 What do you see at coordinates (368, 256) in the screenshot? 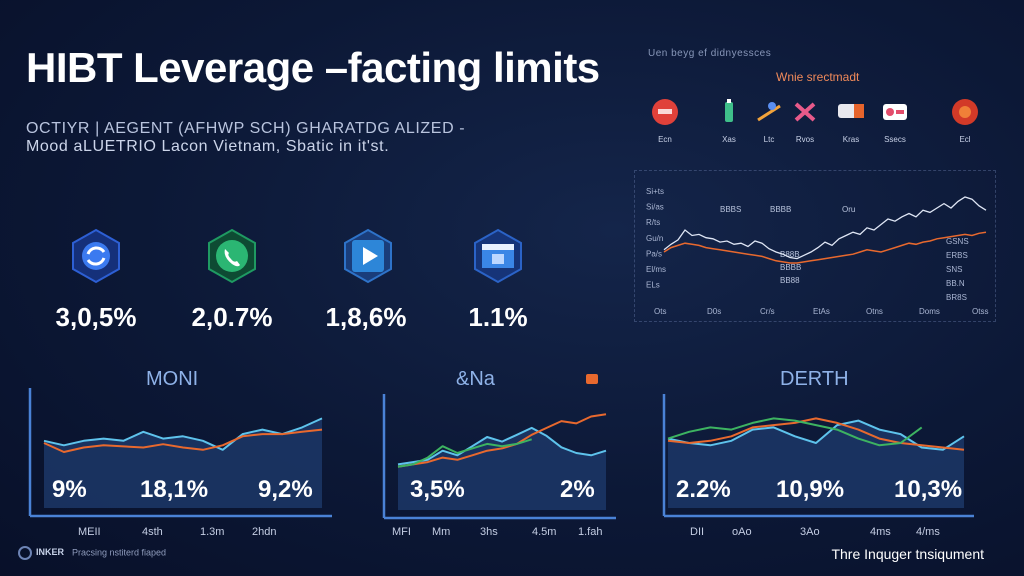
I see `play-icon` at bounding box center [368, 256].